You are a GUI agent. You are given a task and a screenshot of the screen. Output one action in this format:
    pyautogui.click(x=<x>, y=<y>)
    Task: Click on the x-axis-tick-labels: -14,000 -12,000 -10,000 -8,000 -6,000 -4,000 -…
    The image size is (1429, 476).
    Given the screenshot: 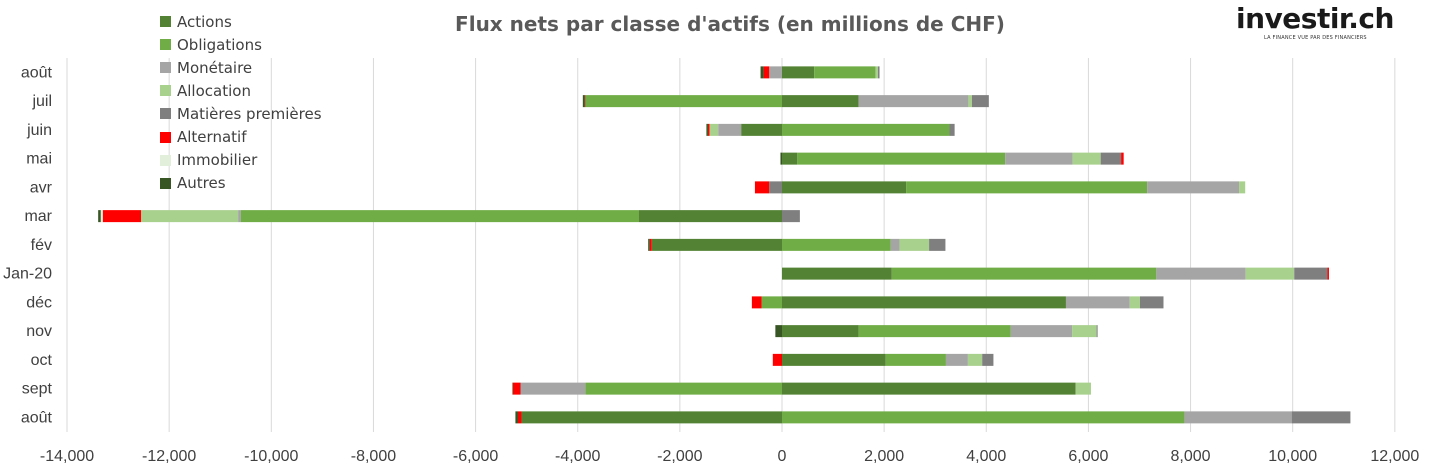 What is the action you would take?
    pyautogui.click(x=730, y=456)
    